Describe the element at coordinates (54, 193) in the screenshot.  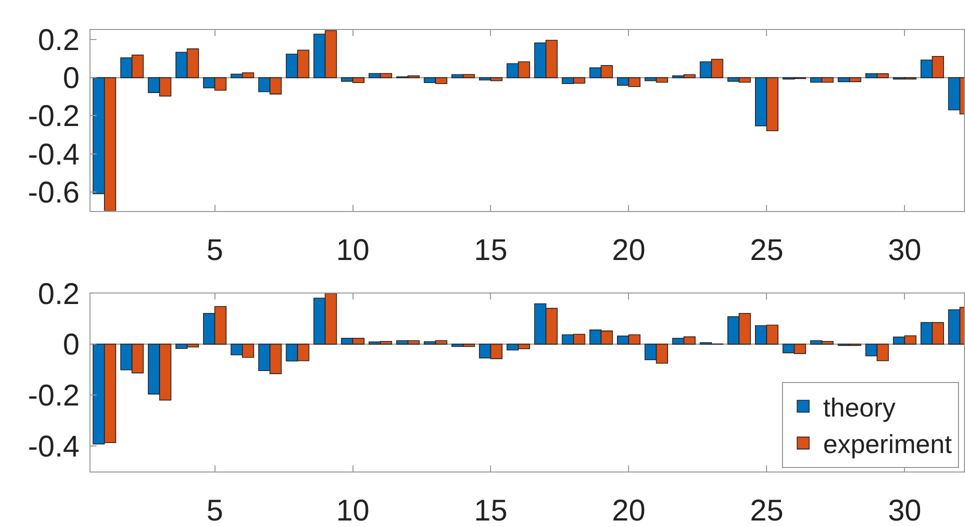
I see `y-tick-label: -0.6` at that location.